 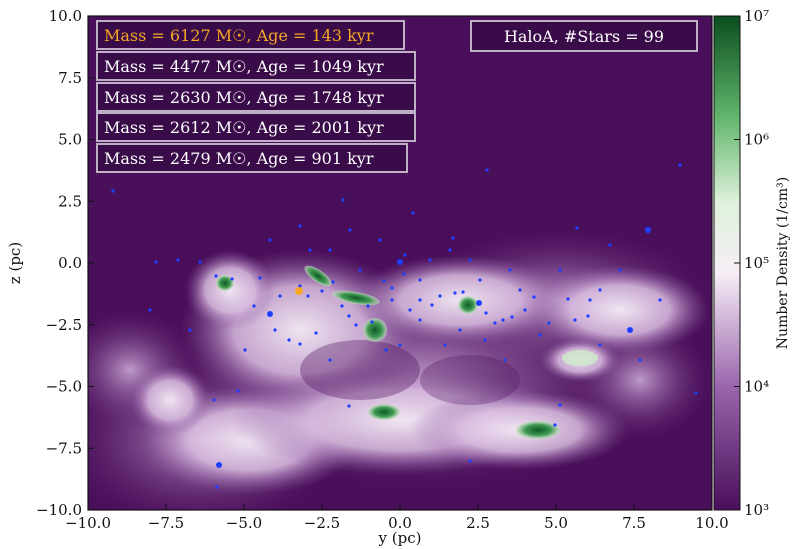 What do you see at coordinates (239, 158) in the screenshot?
I see `legend-box-5-text: Mass = 2479 M☉, Age = 901 kyr` at bounding box center [239, 158].